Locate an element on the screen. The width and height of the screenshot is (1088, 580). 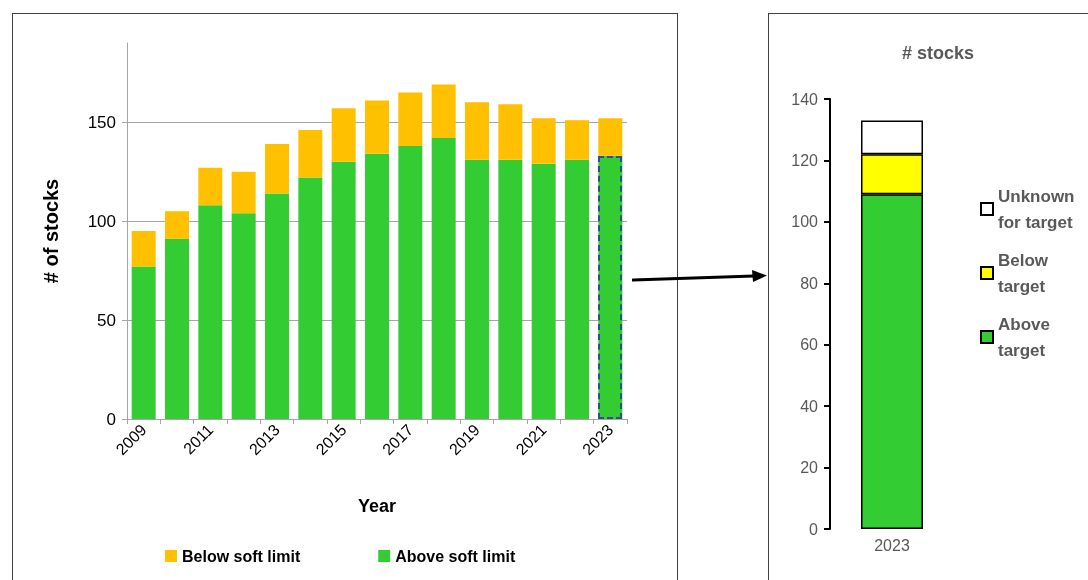
legend-label: Unknown for target is located at coordinates (1039, 209).